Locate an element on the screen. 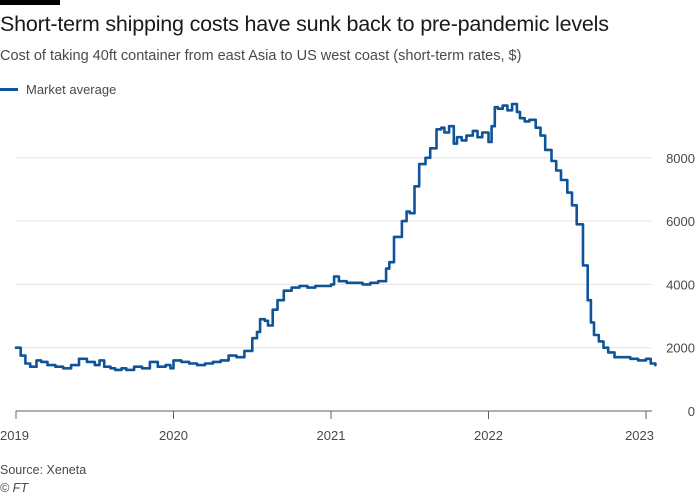 This screenshot has height=500, width=700. brand-topbar is located at coordinates (30, 2).